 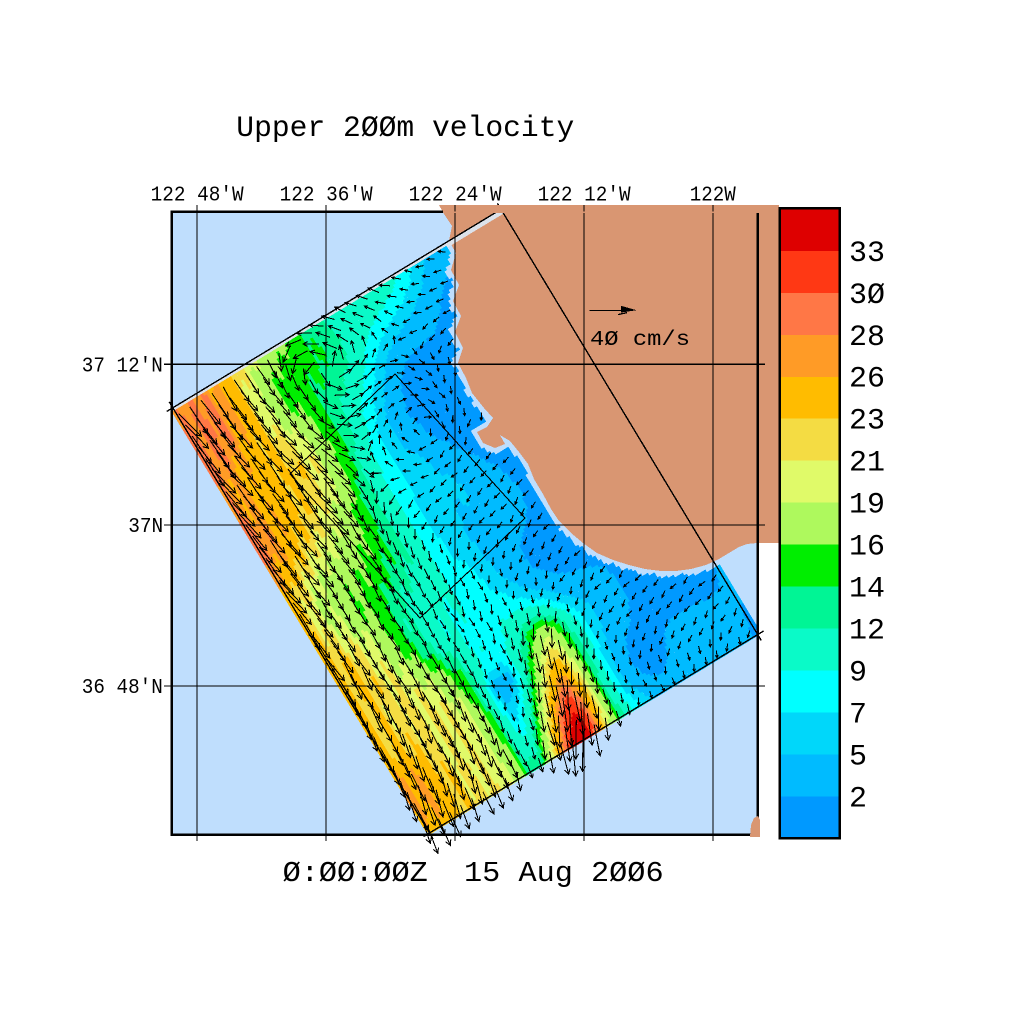 What do you see at coordinates (867, 380) in the screenshot?
I see `svg-text: 26` at bounding box center [867, 380].